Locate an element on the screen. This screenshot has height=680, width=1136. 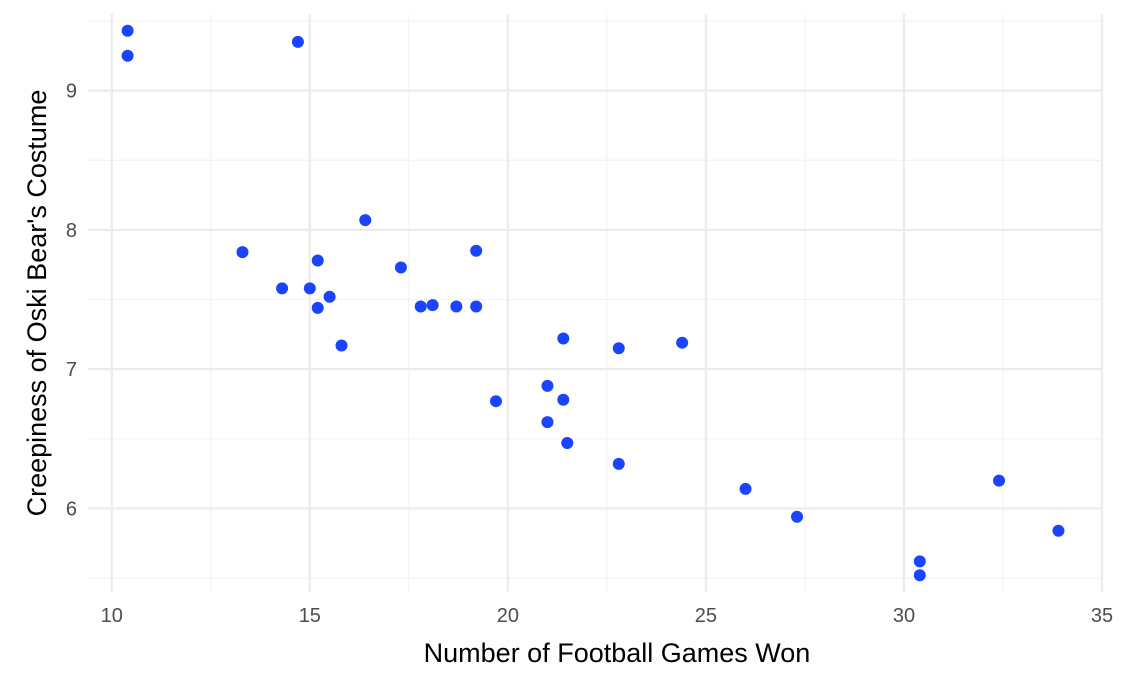
x-tick-label: 10 is located at coordinates (112, 616).